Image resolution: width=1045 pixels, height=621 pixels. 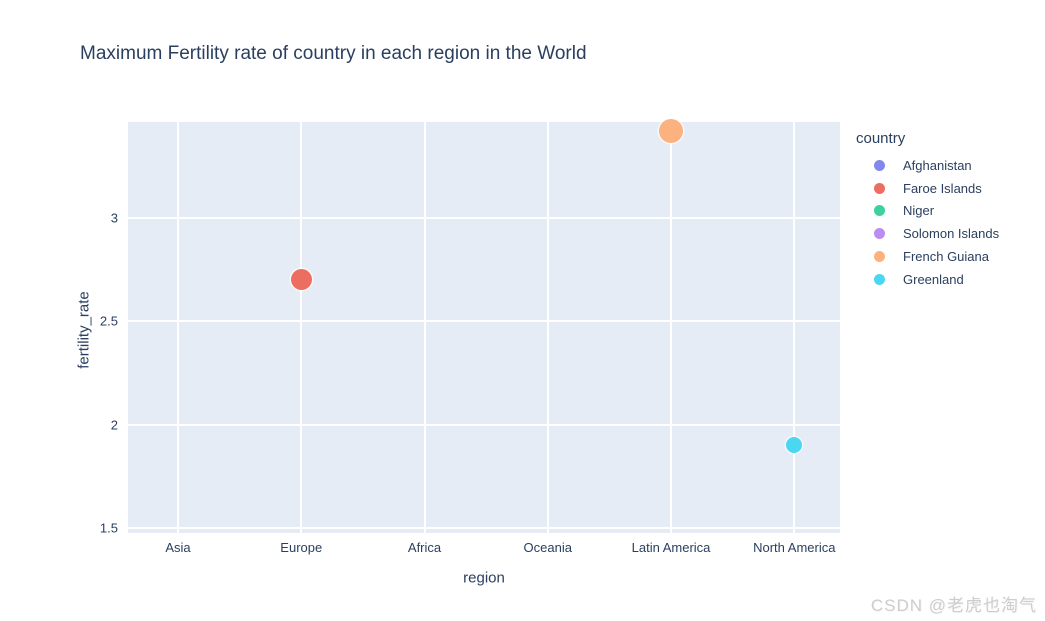 What do you see at coordinates (108, 528) in the screenshot?
I see `y-tick-label: 1.5` at bounding box center [108, 528].